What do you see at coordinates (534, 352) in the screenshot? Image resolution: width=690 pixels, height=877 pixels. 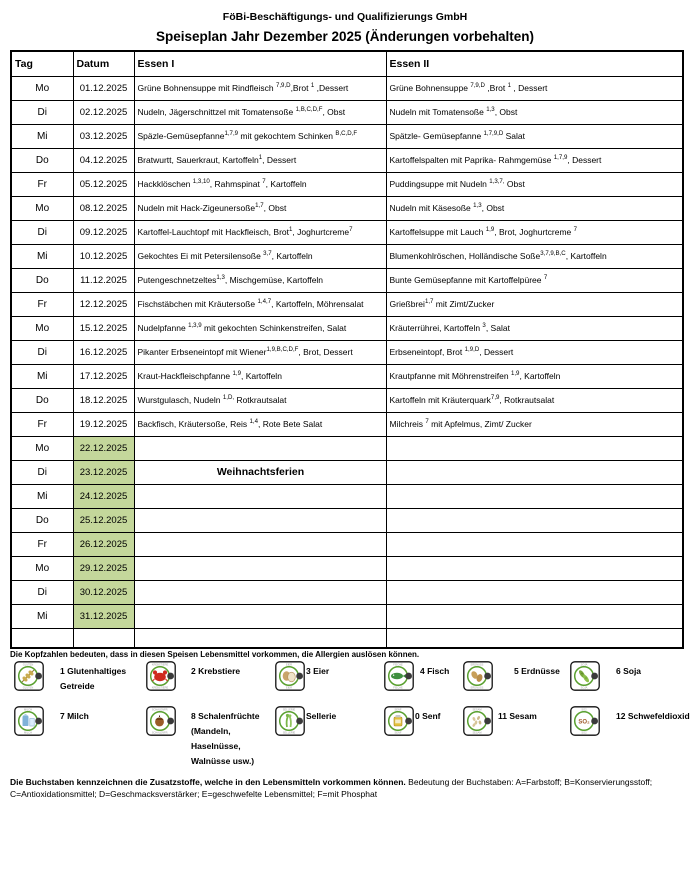 I see `meal-2-cell: Erbseneintopf, Brot 1,9,D, Dessert` at bounding box center [534, 352].